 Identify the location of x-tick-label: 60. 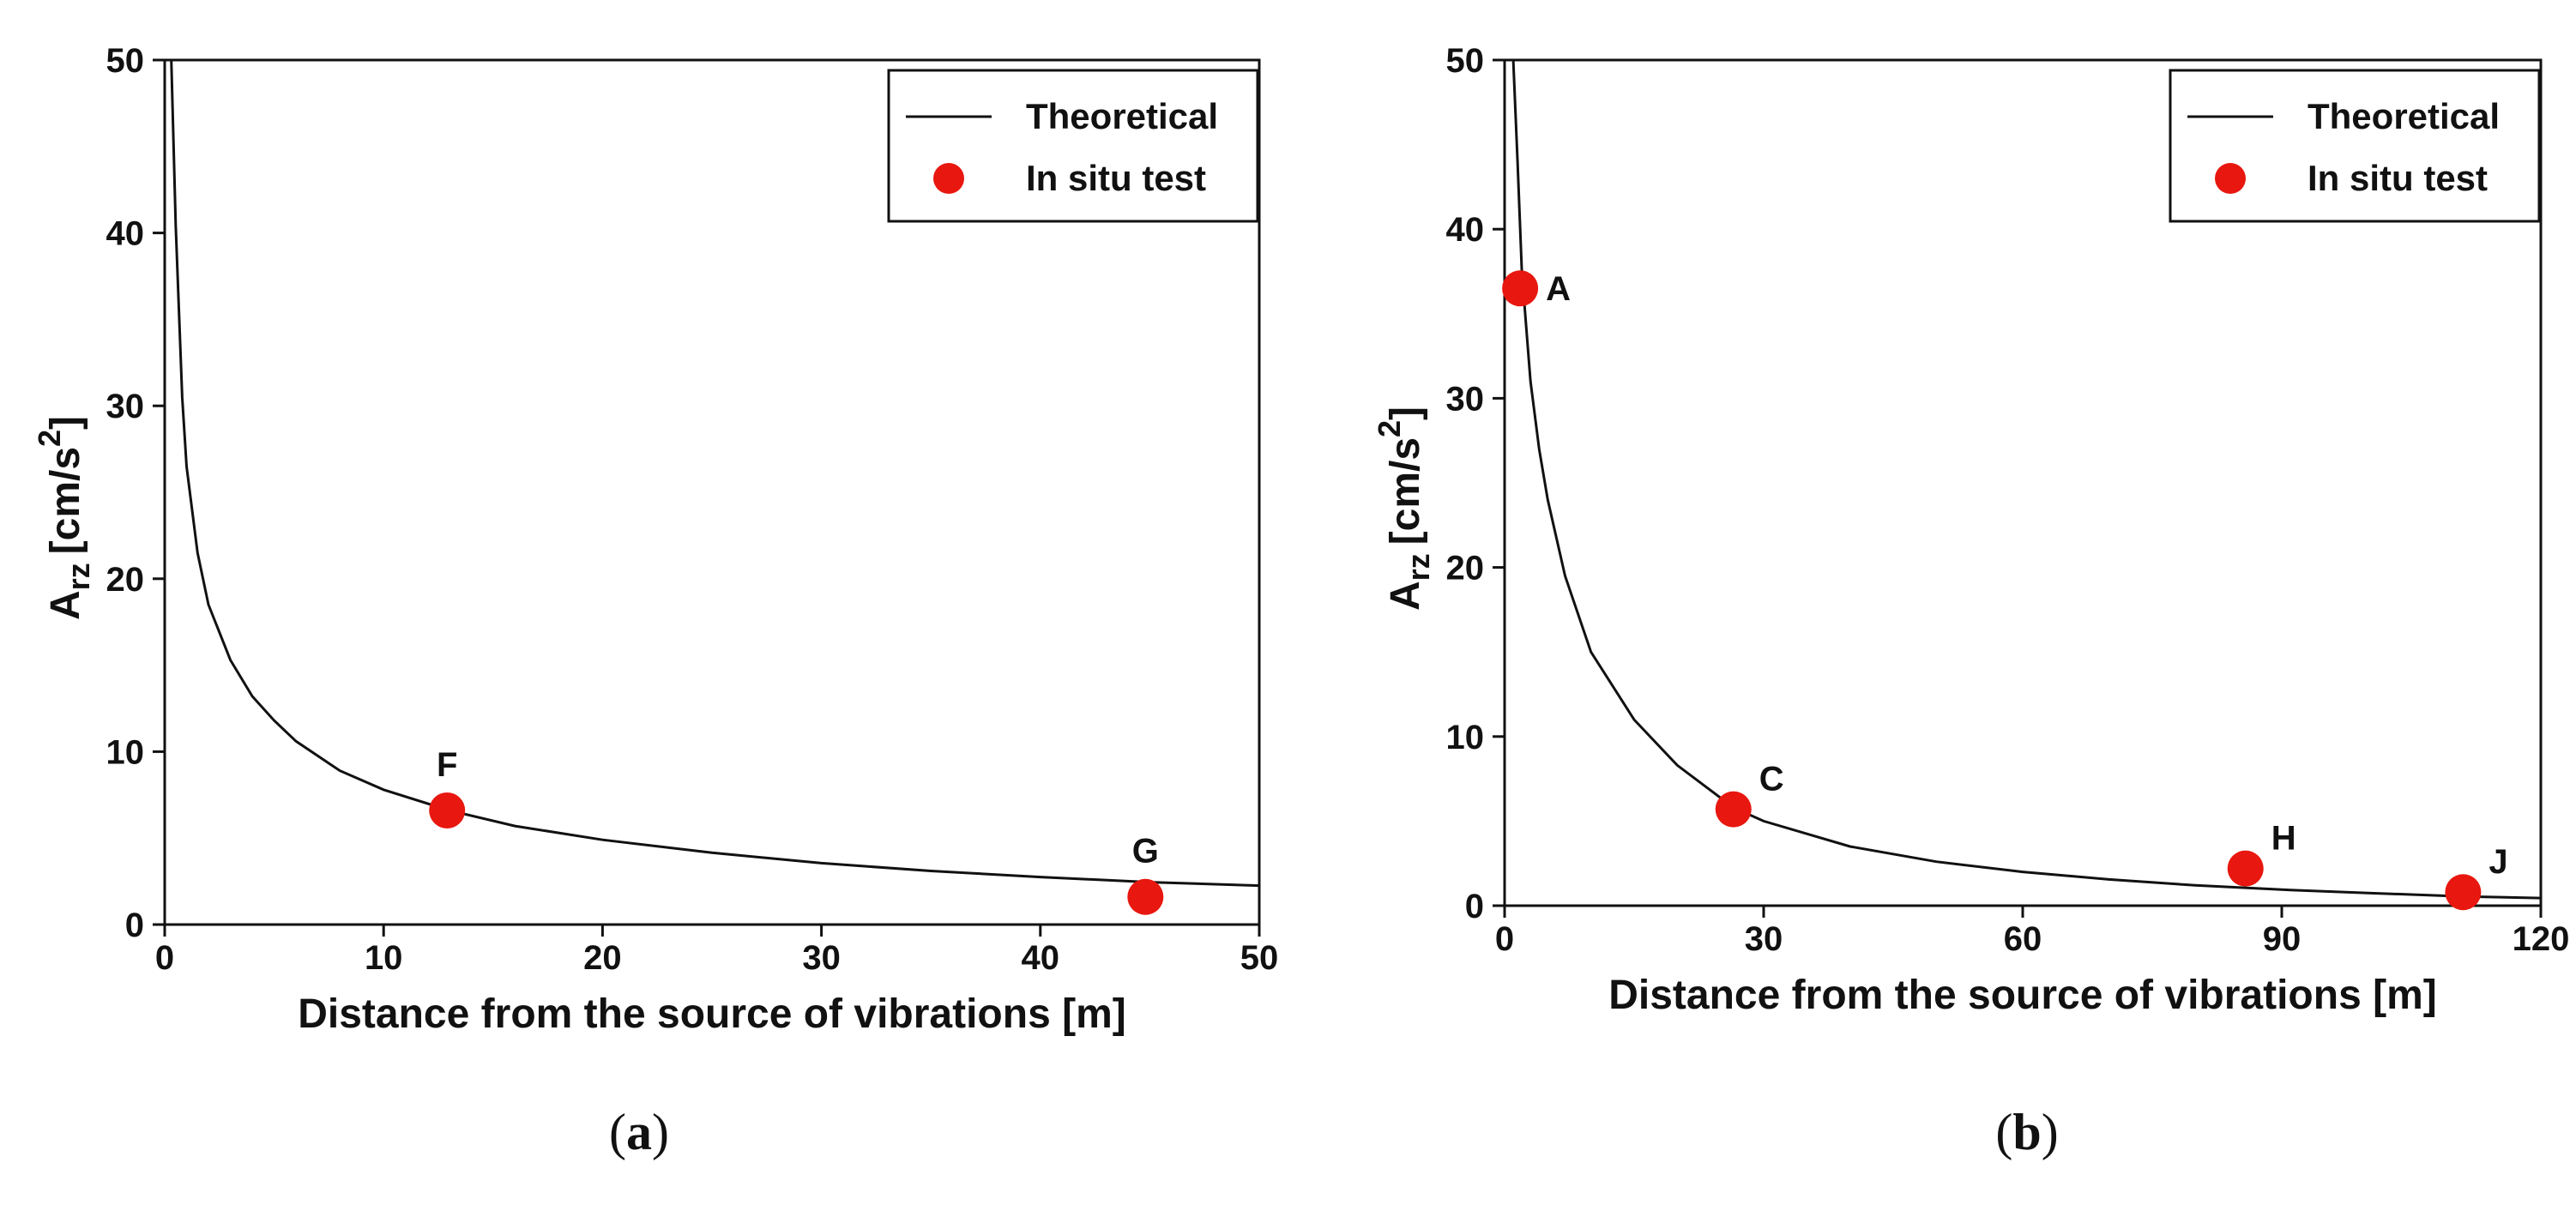
(2023, 939).